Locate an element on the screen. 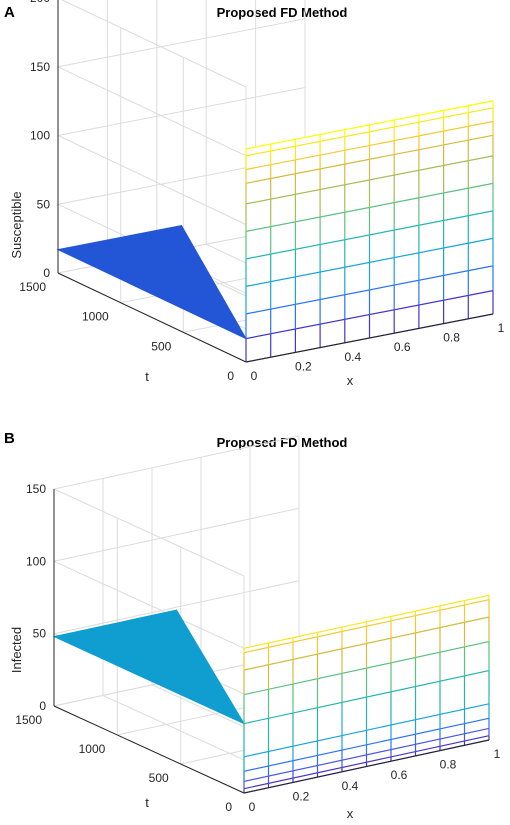  panel-letter-b: B is located at coordinates (9, 438).